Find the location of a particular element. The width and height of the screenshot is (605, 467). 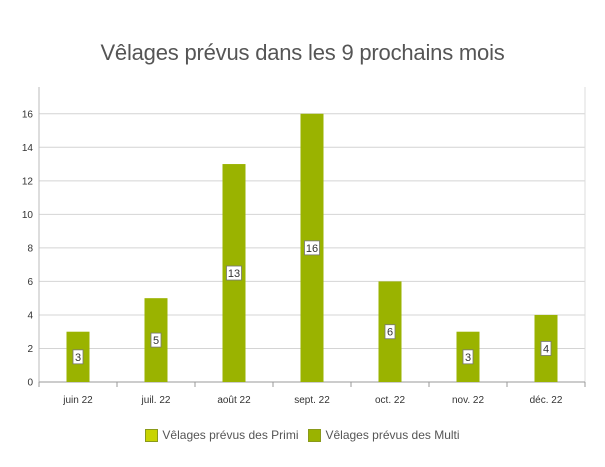

x-tick-label: nov. 22 is located at coordinates (468, 400).